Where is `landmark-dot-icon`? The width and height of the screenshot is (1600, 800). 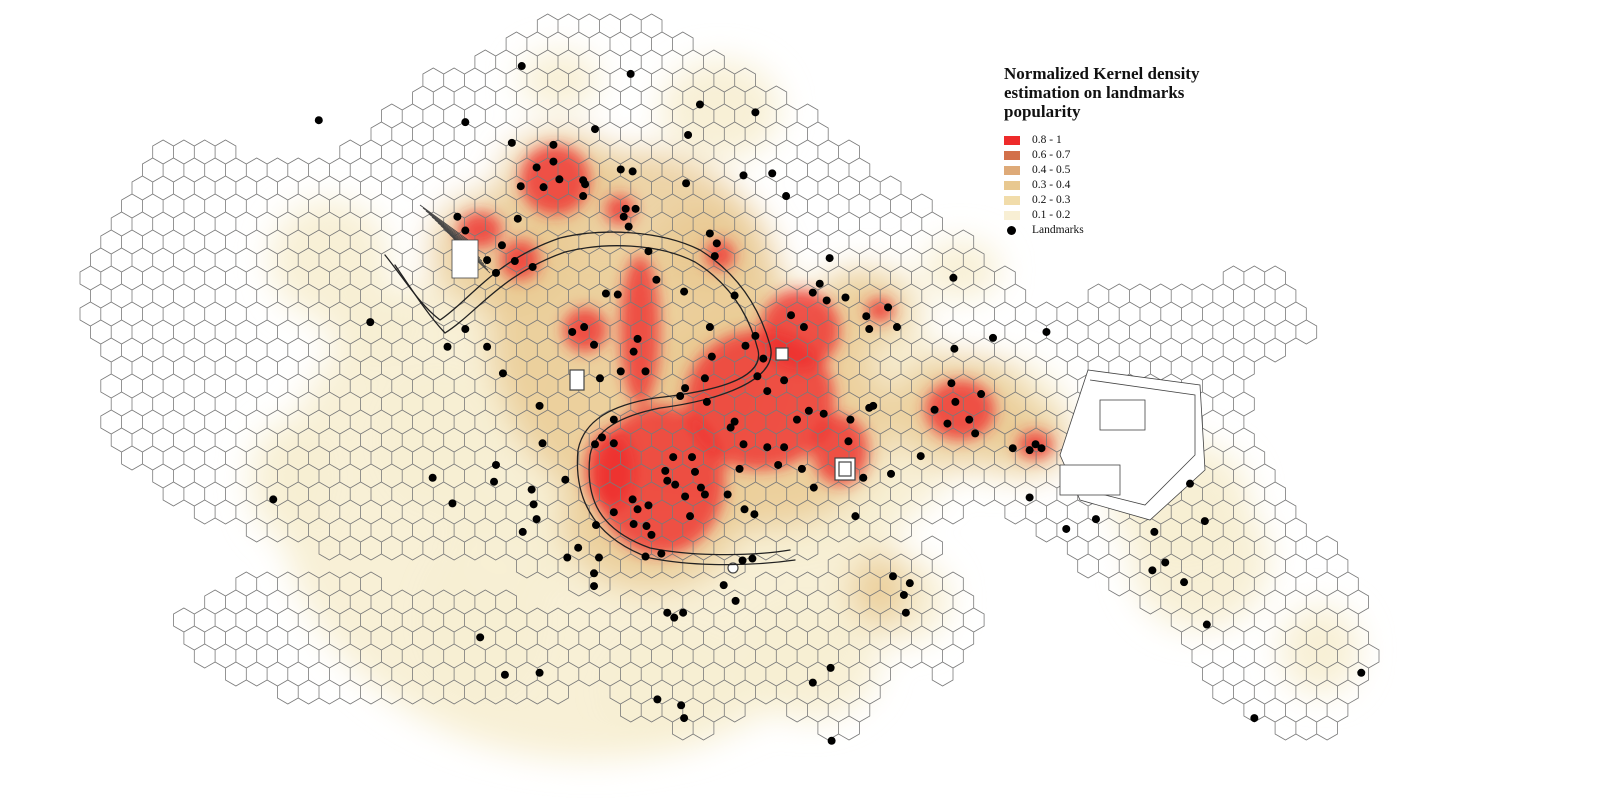
landmark-dot-icon is located at coordinates (1011, 230).